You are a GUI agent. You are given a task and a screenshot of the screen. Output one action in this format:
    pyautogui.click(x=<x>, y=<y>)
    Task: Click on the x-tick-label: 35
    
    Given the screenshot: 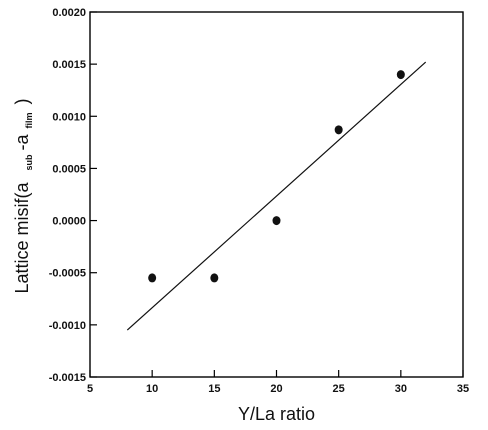 What is the action you would take?
    pyautogui.click(x=463, y=389)
    